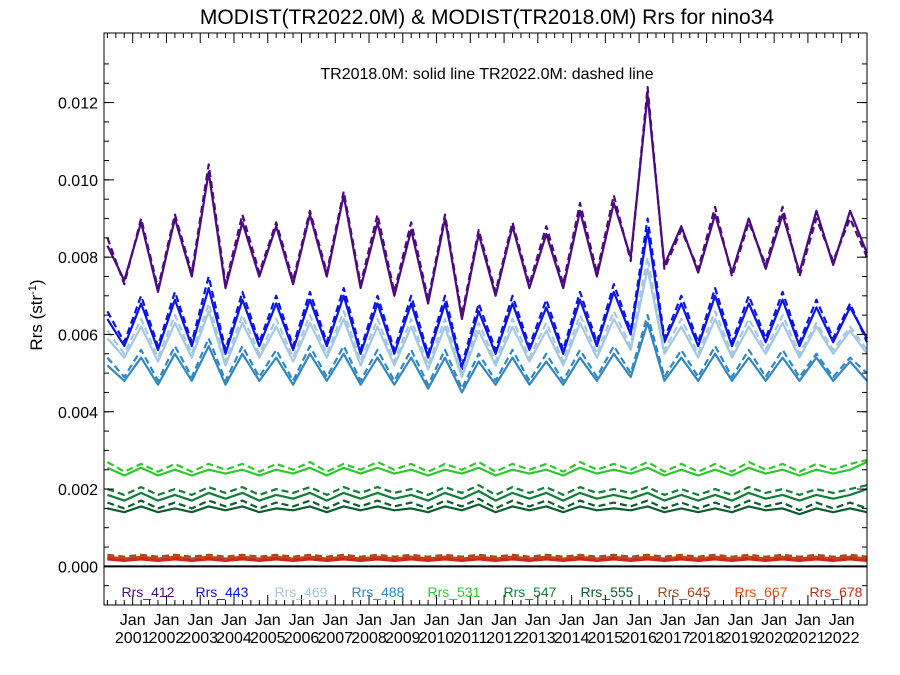 The width and height of the screenshot is (900, 675). What do you see at coordinates (167, 638) in the screenshot?
I see `x-tick-year-label: 2002` at bounding box center [167, 638].